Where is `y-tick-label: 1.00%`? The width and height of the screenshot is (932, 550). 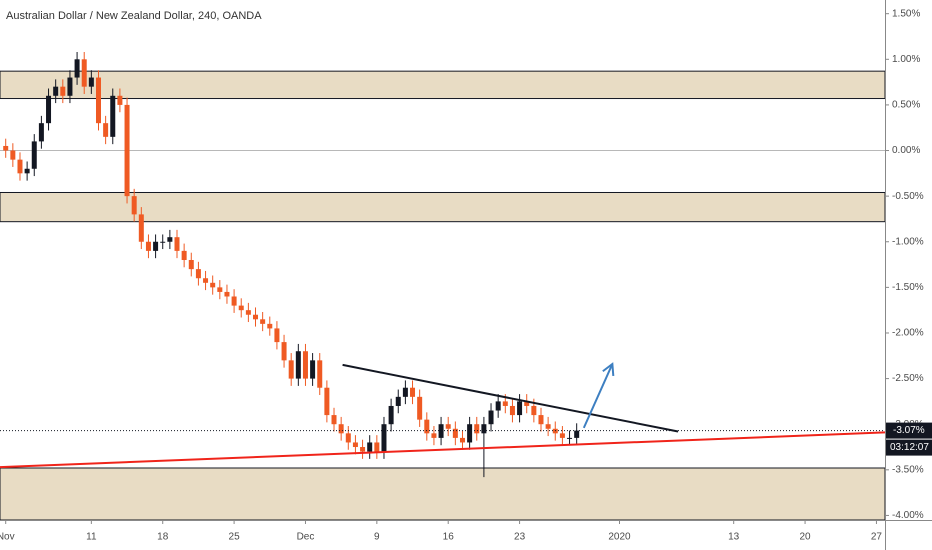
y-tick-label: 1.00% is located at coordinates (906, 59).